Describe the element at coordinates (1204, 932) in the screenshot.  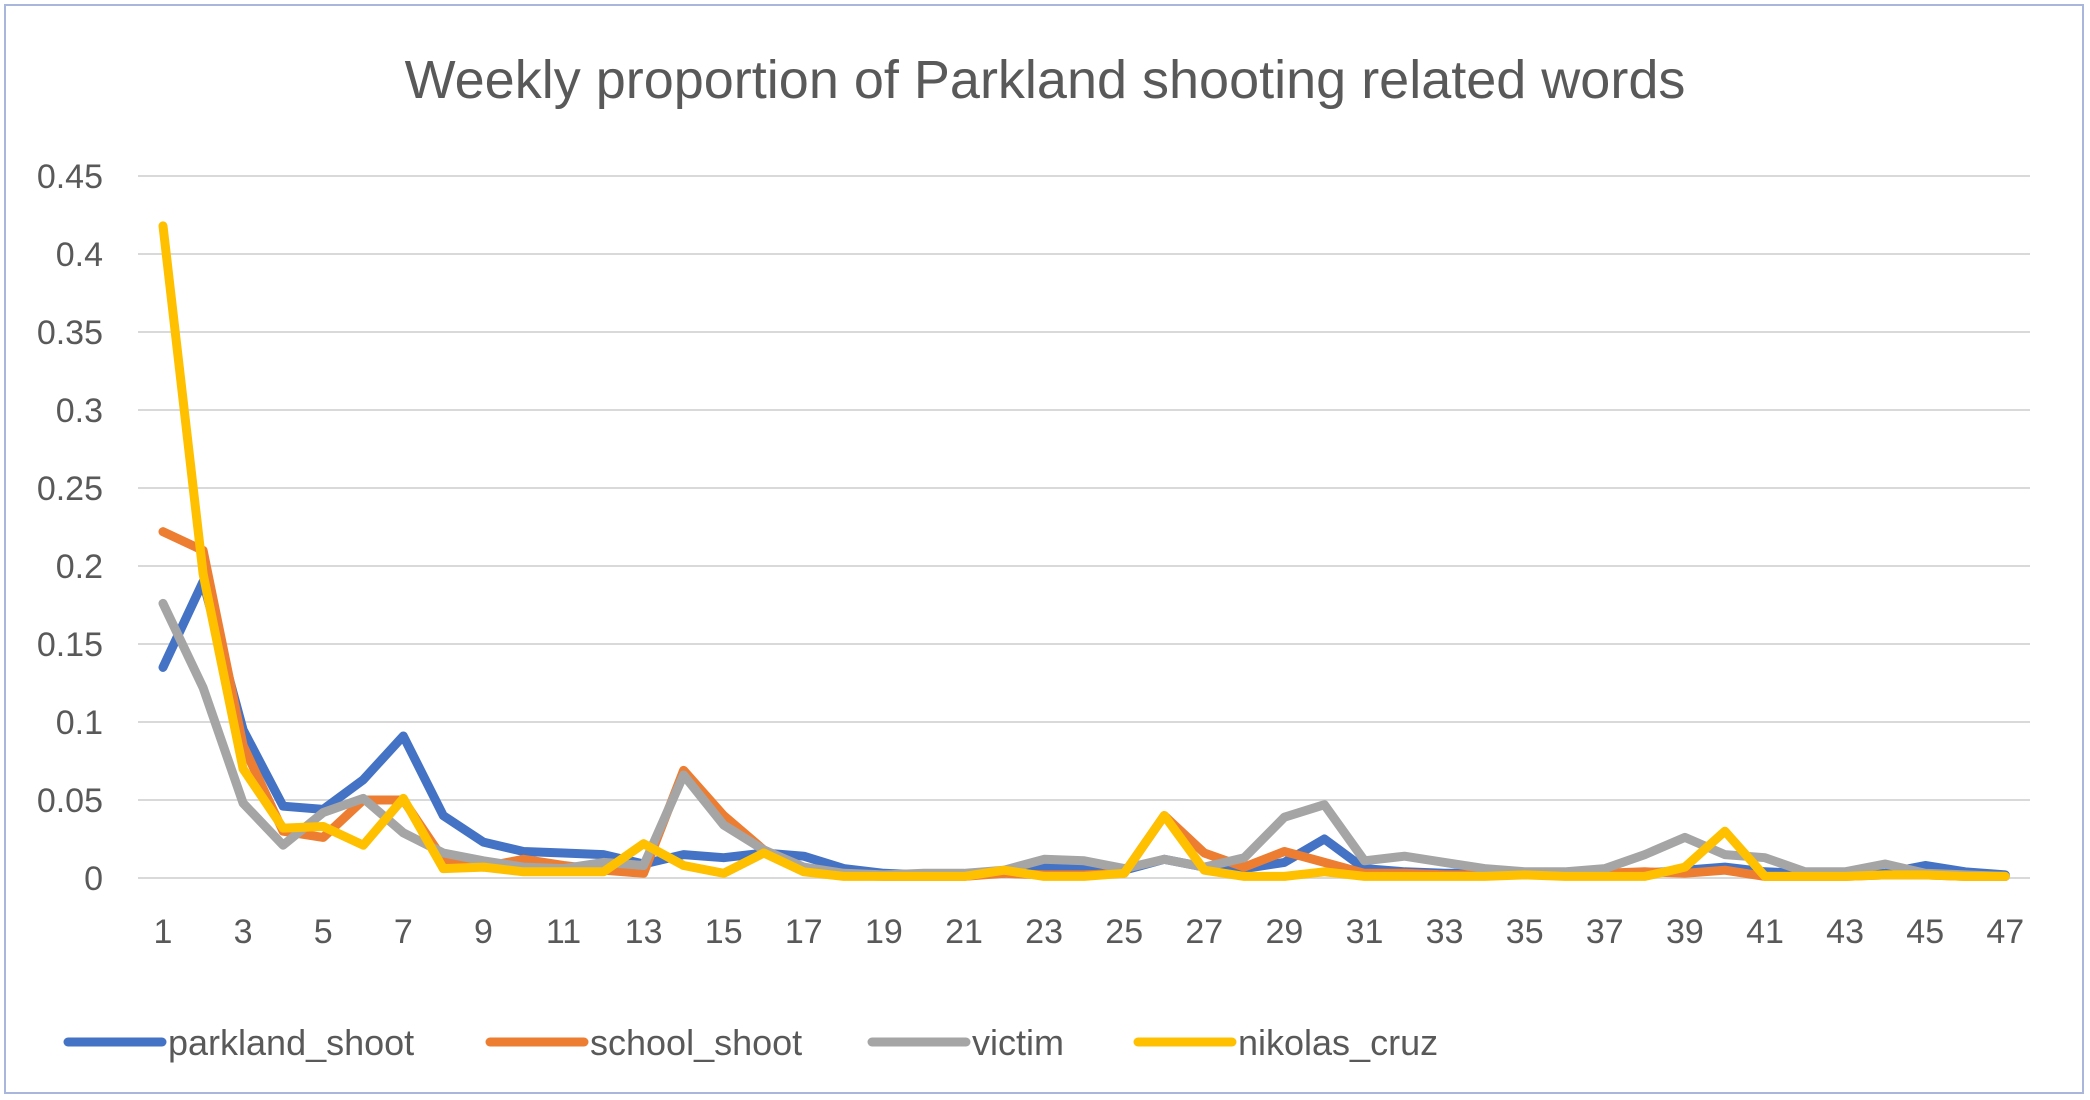
I see `x-tick-label: 27` at that location.